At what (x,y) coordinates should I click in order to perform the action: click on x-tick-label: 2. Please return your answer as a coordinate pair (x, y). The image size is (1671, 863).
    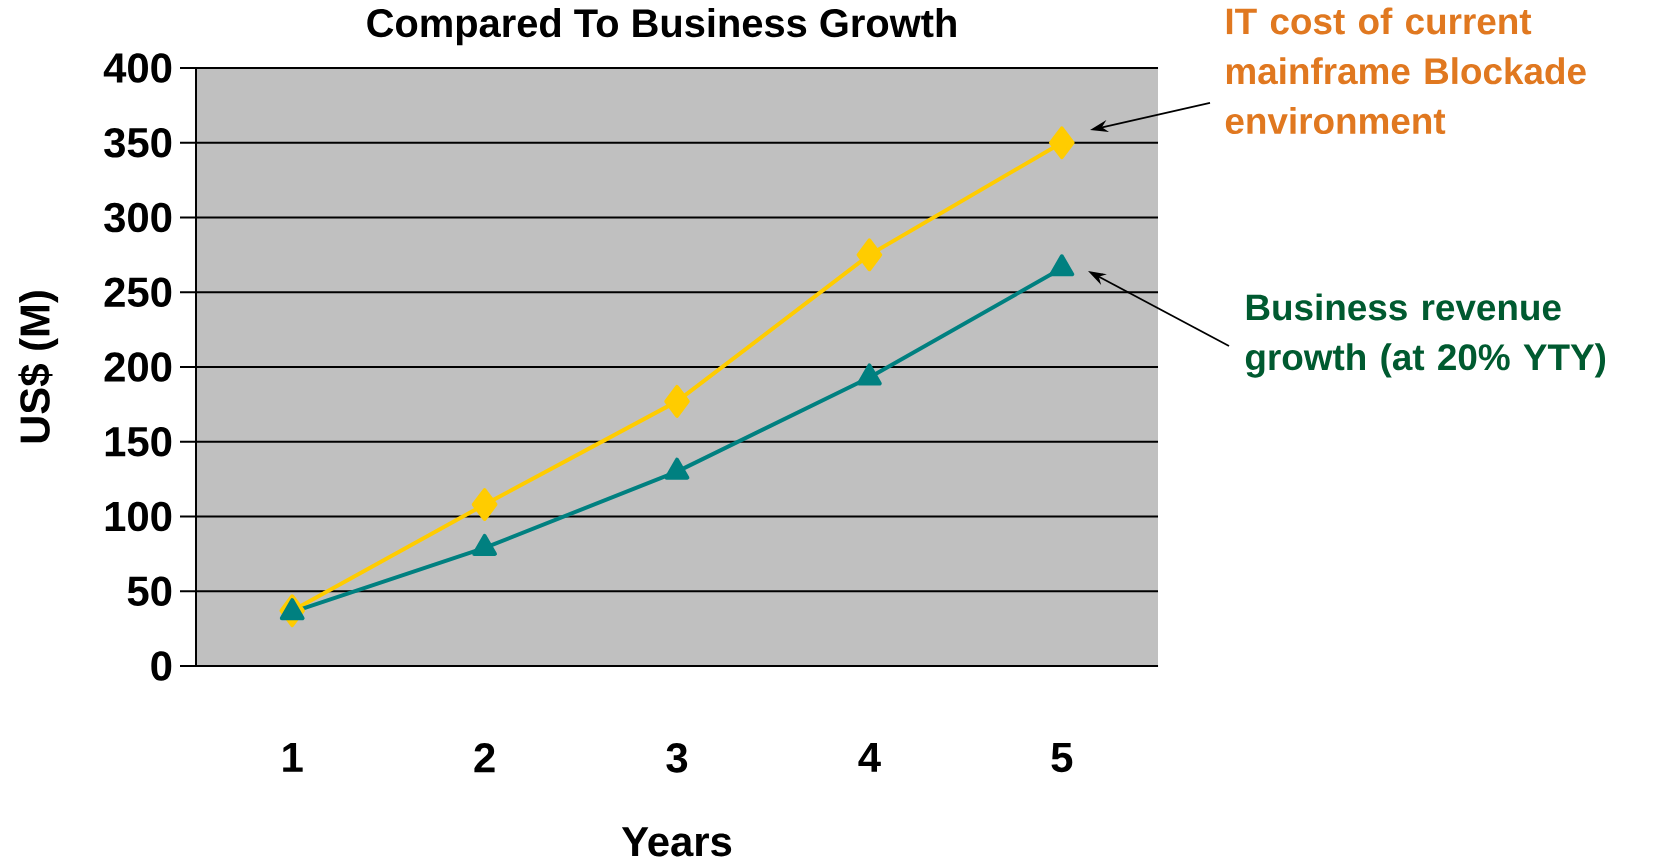
    Looking at the image, I should click on (484, 758).